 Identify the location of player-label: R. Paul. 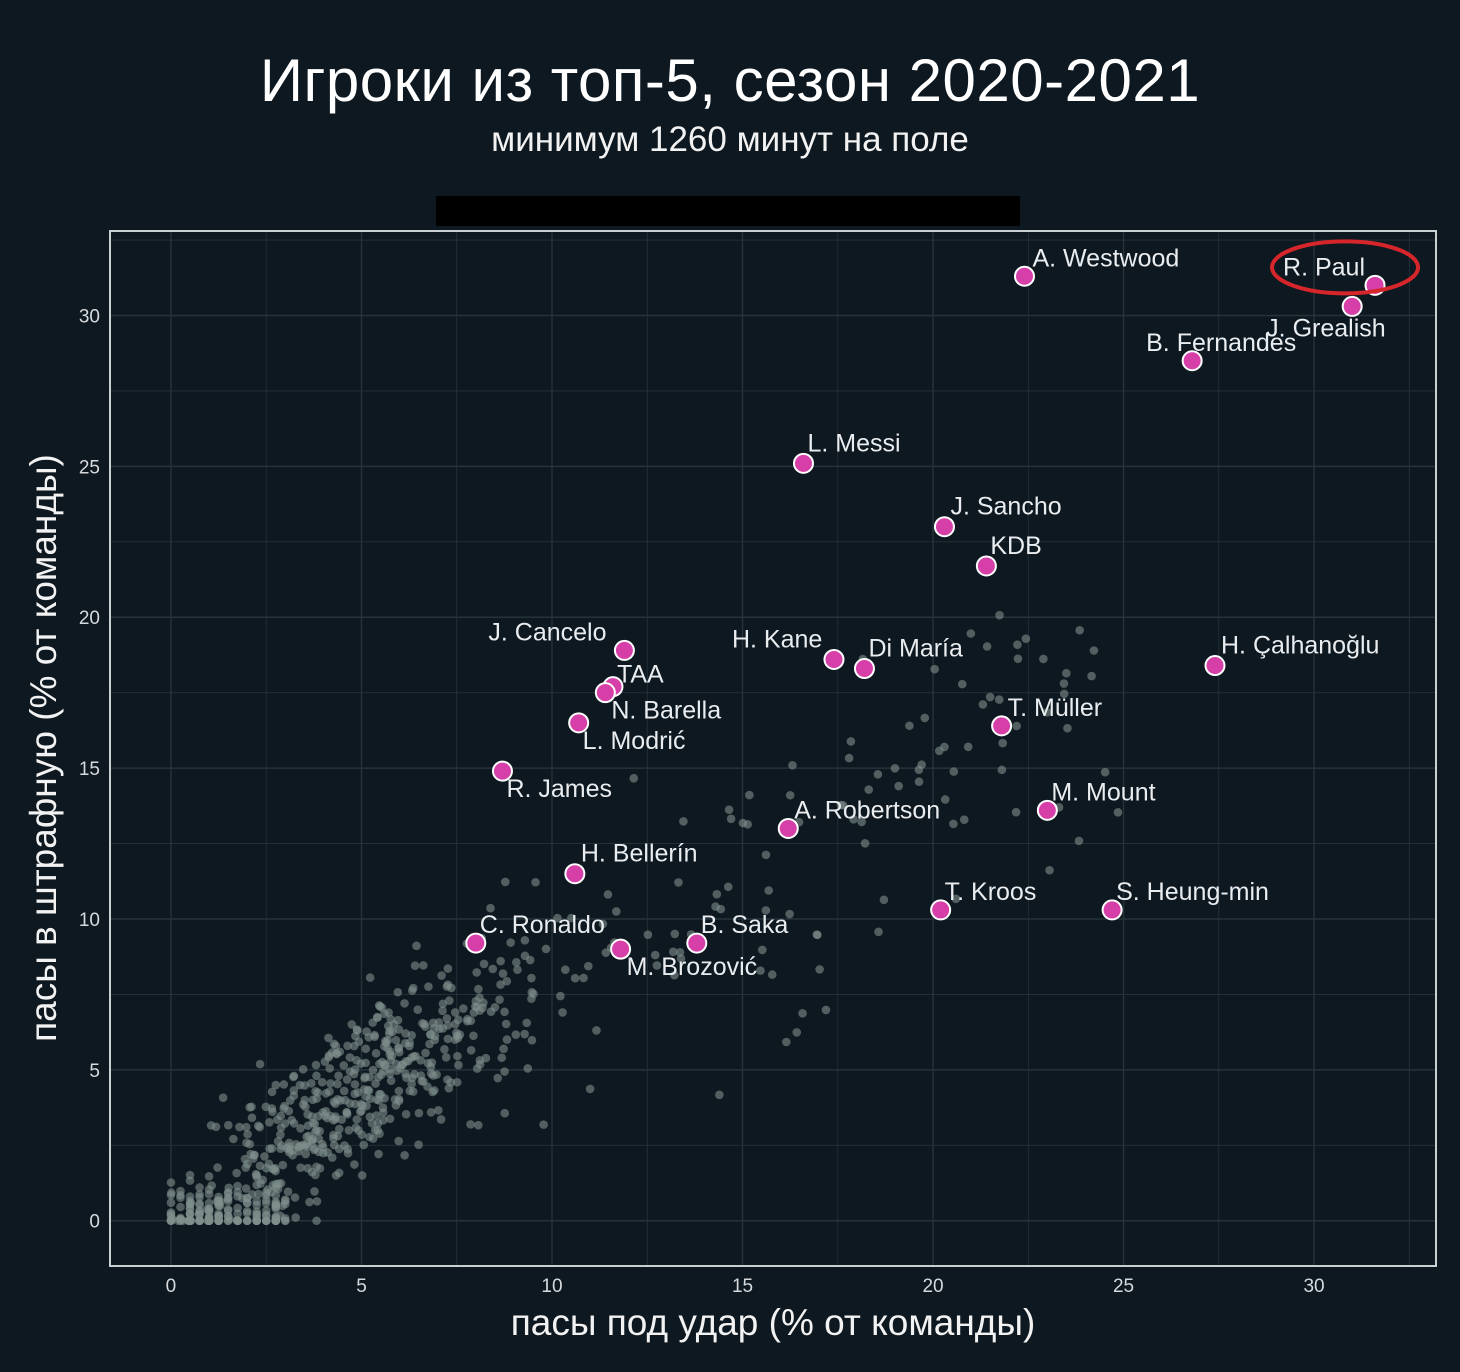
(1324, 267).